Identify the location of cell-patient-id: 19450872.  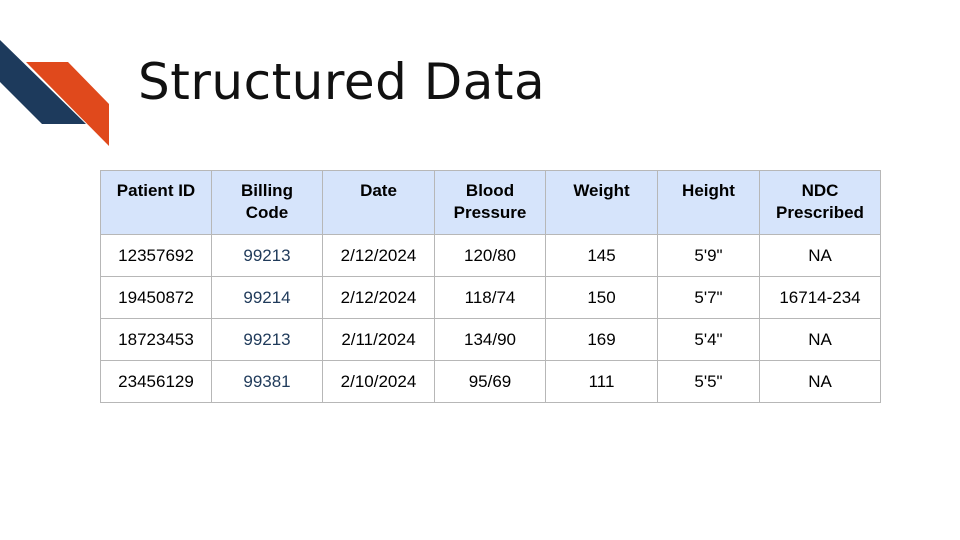
(156, 297).